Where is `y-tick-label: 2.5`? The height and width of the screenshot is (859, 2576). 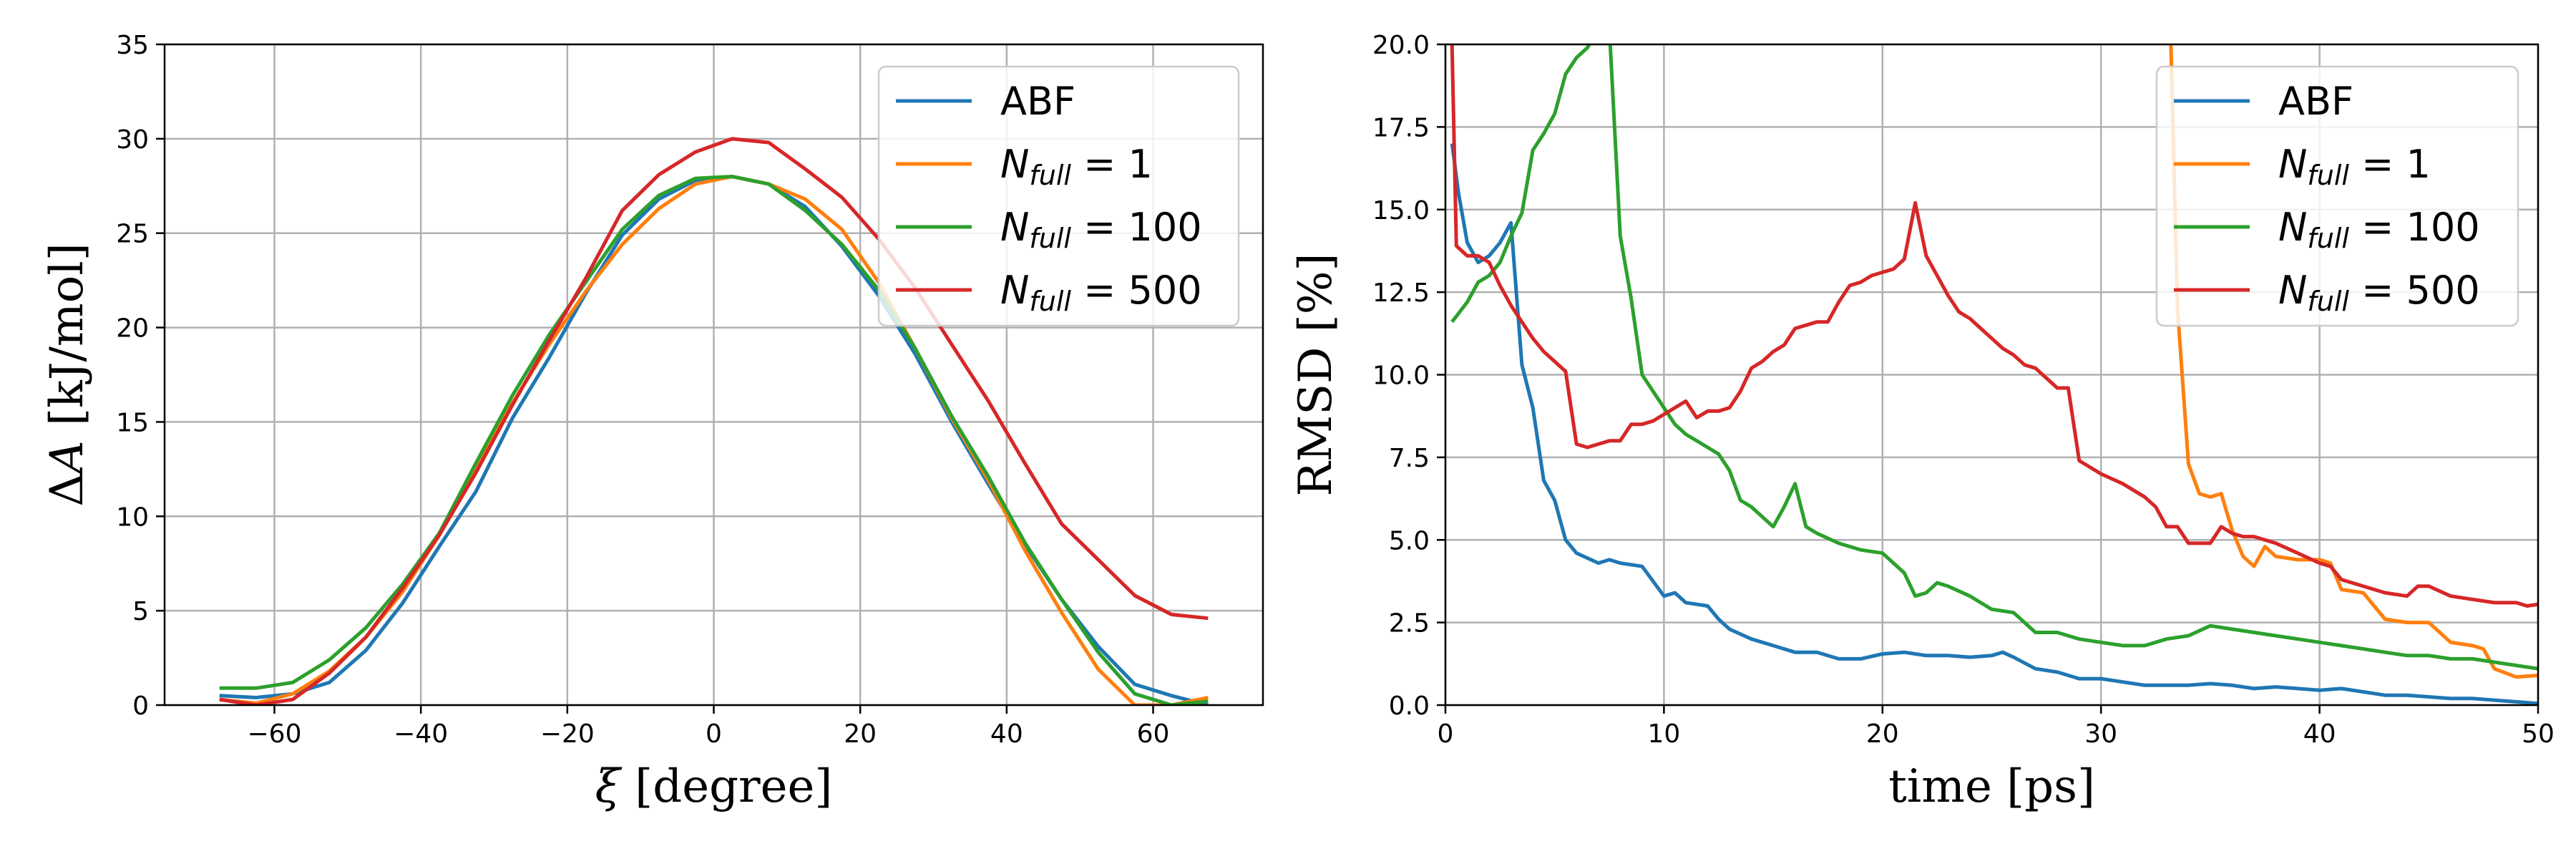 y-tick-label: 2.5 is located at coordinates (1409, 624).